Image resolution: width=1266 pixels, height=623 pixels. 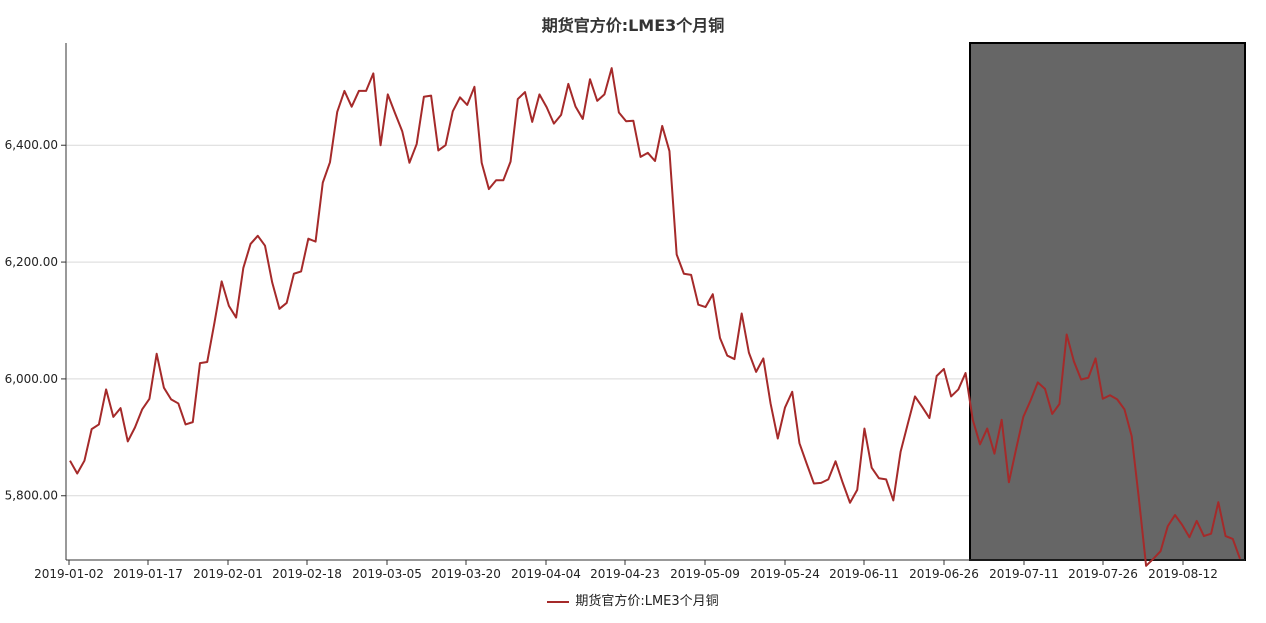 I want to click on x-tick-label: 2019-05-24, so click(x=785, y=574).